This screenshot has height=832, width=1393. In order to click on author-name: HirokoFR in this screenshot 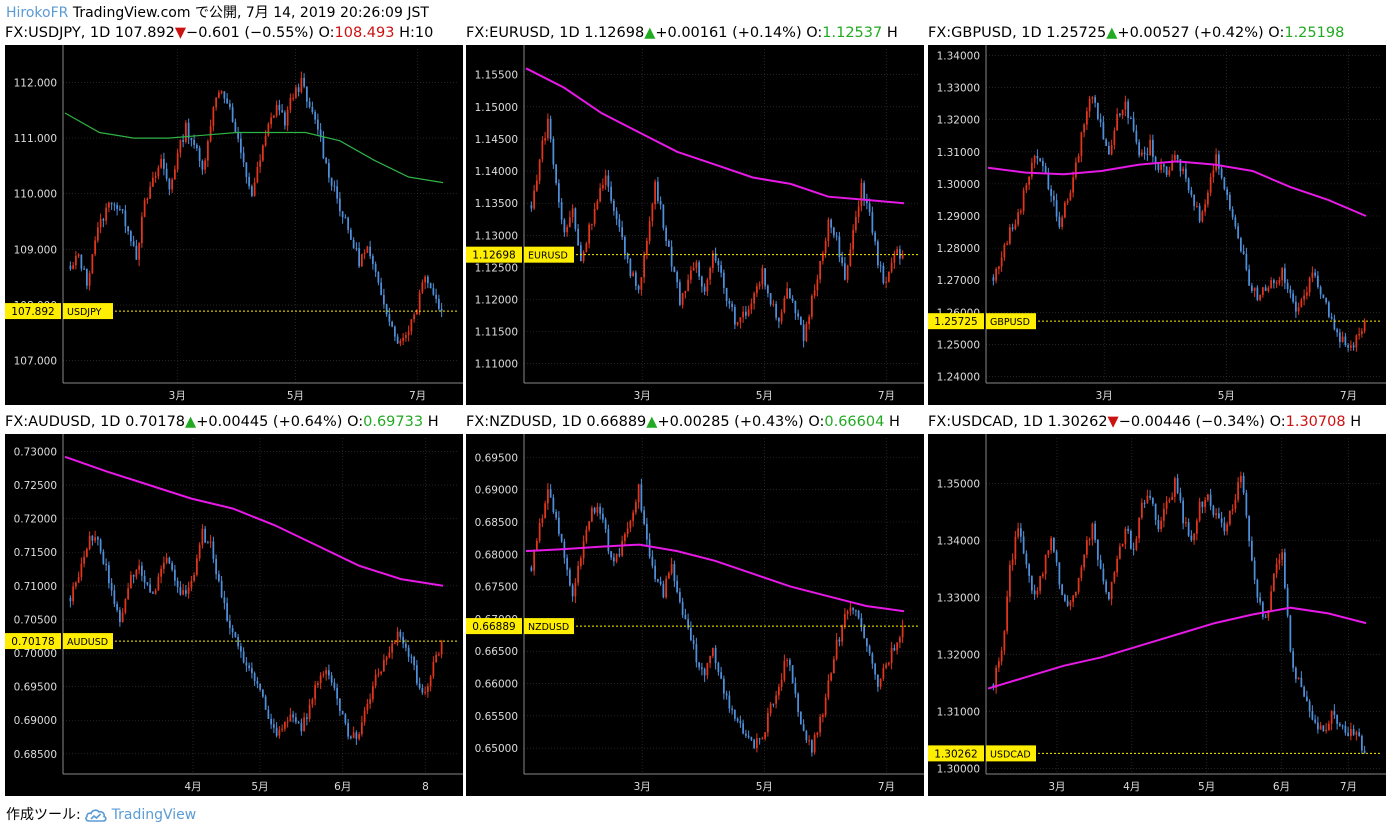, I will do `click(37, 13)`.